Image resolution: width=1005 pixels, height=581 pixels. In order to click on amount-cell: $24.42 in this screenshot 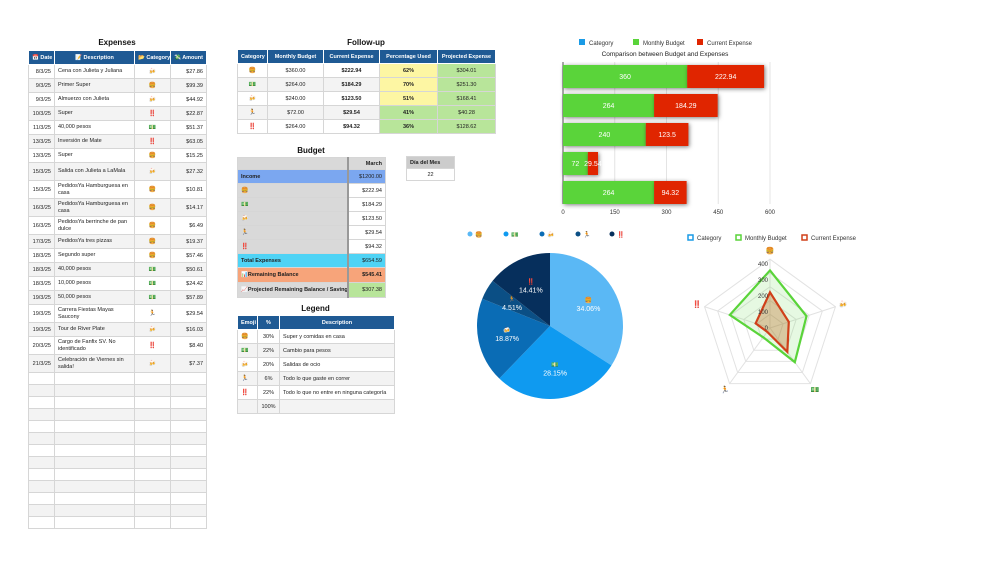, I will do `click(188, 283)`.